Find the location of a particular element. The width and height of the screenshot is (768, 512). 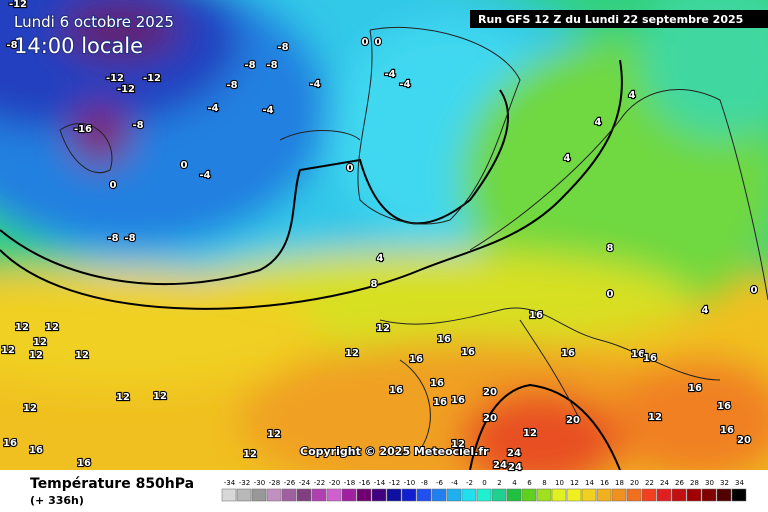

run-banner is located at coordinates (619, 19).